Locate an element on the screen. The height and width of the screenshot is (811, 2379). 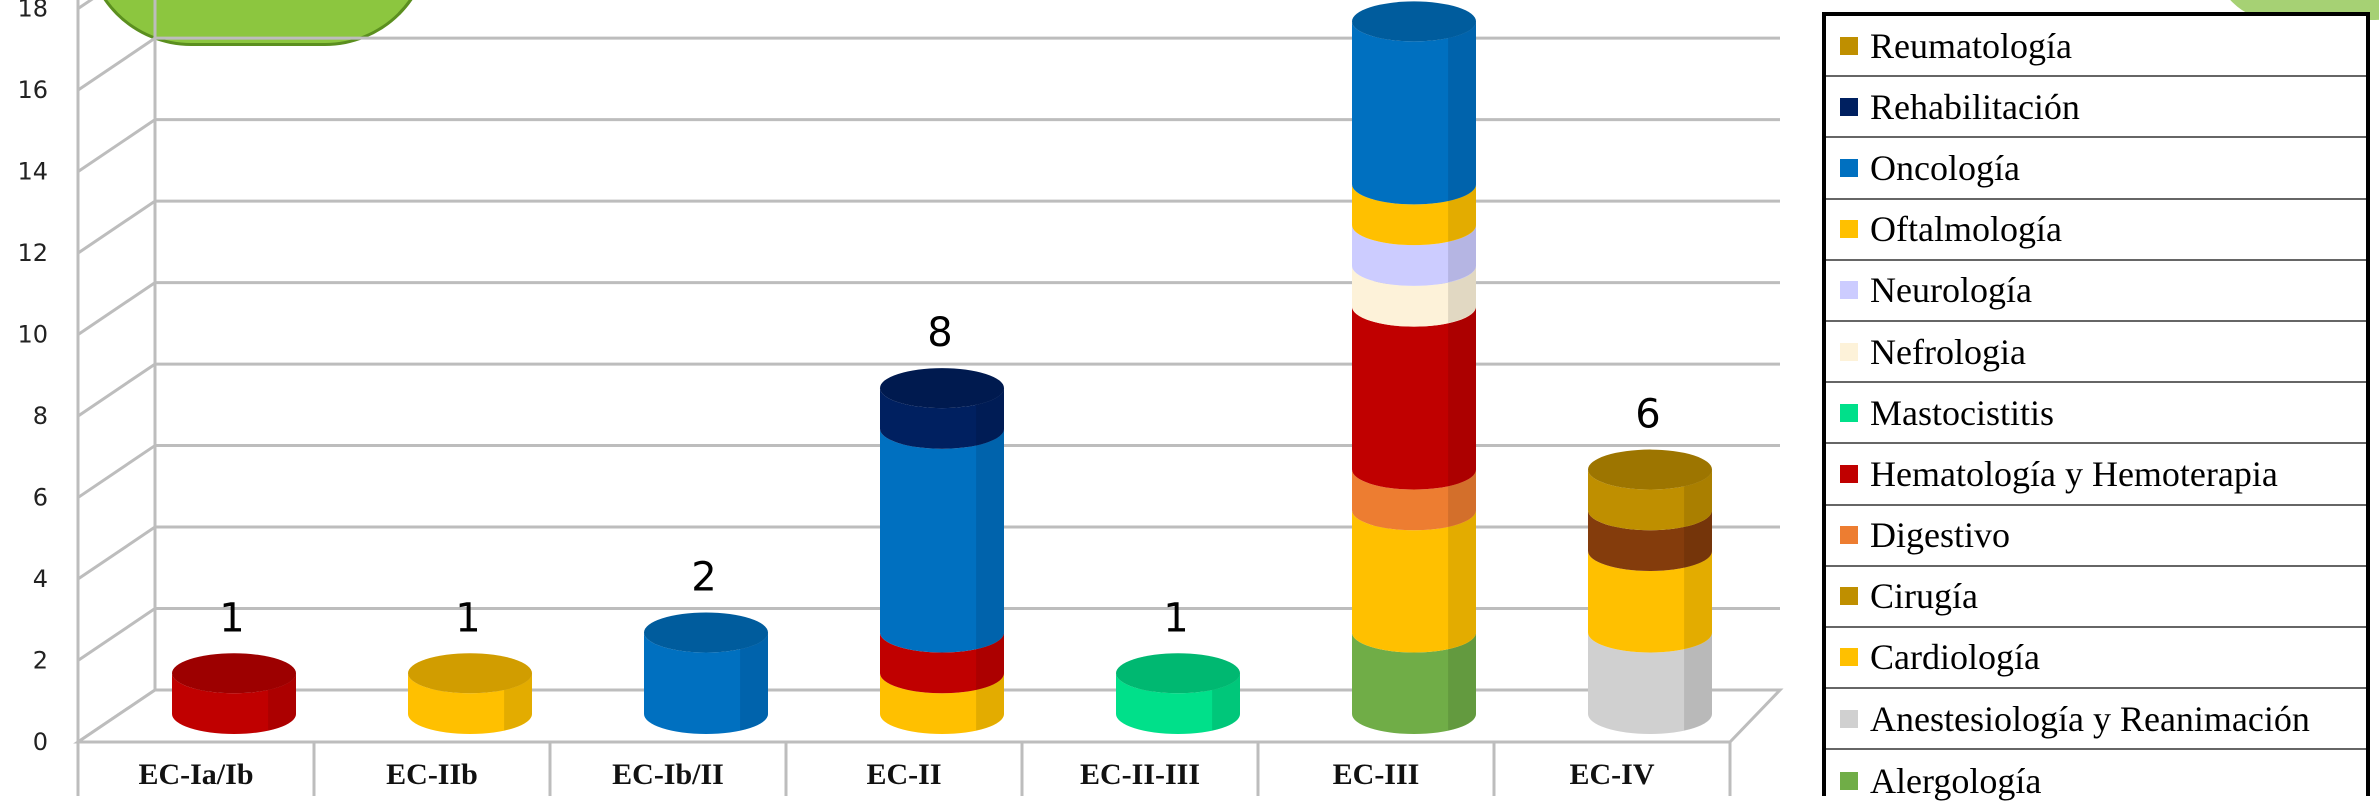
category-label: EC-IIb is located at coordinates (432, 774).